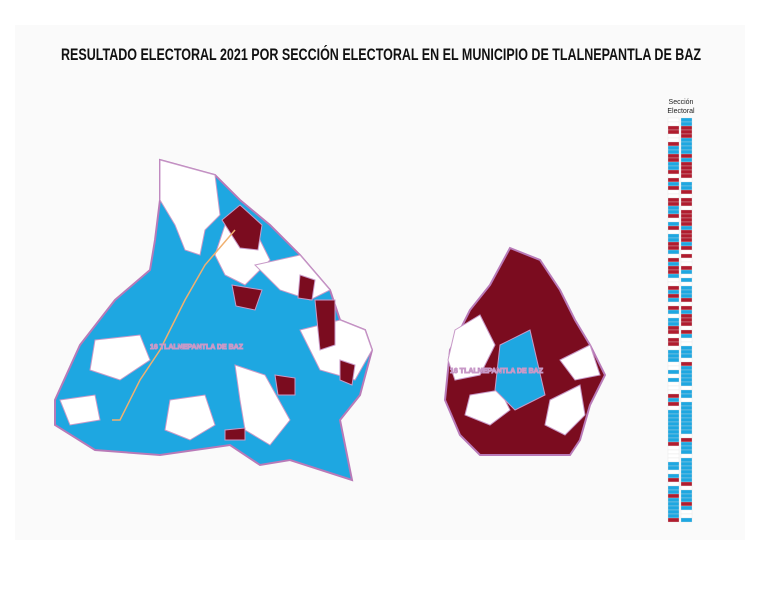 Image resolution: width=768 pixels, height=593 pixels. Describe the element at coordinates (681, 102) in the screenshot. I see `legend-title: Sección` at that location.